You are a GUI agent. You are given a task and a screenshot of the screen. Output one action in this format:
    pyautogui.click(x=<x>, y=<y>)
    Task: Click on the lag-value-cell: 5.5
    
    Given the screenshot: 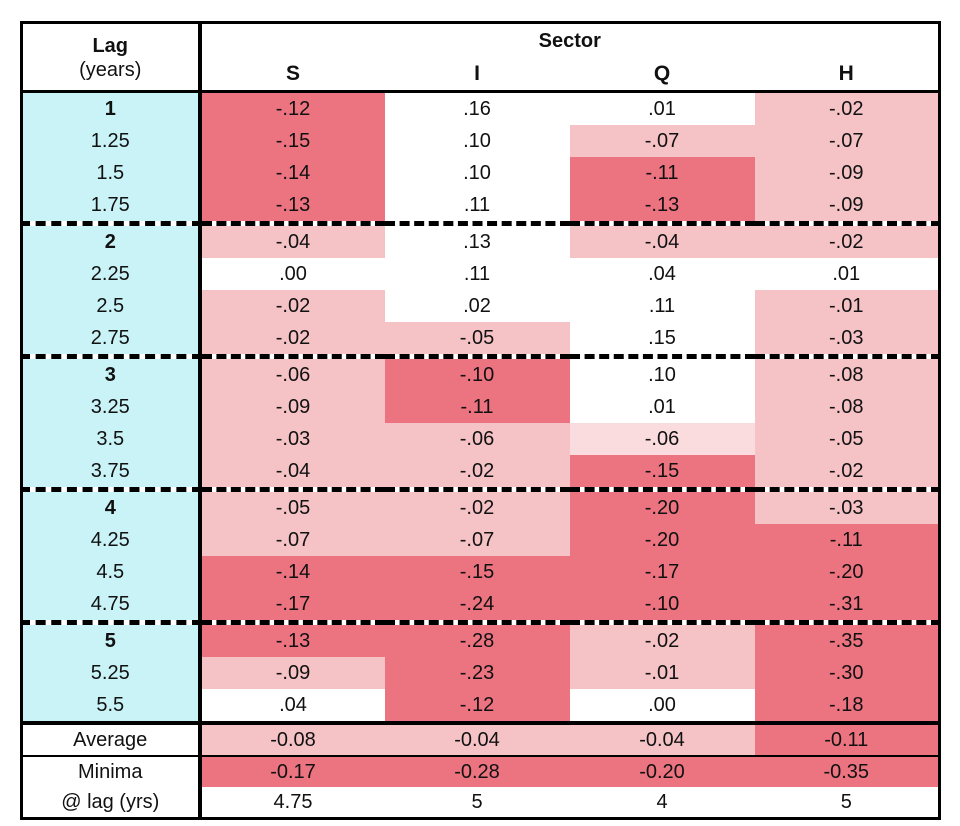 What is the action you would take?
    pyautogui.click(x=111, y=706)
    